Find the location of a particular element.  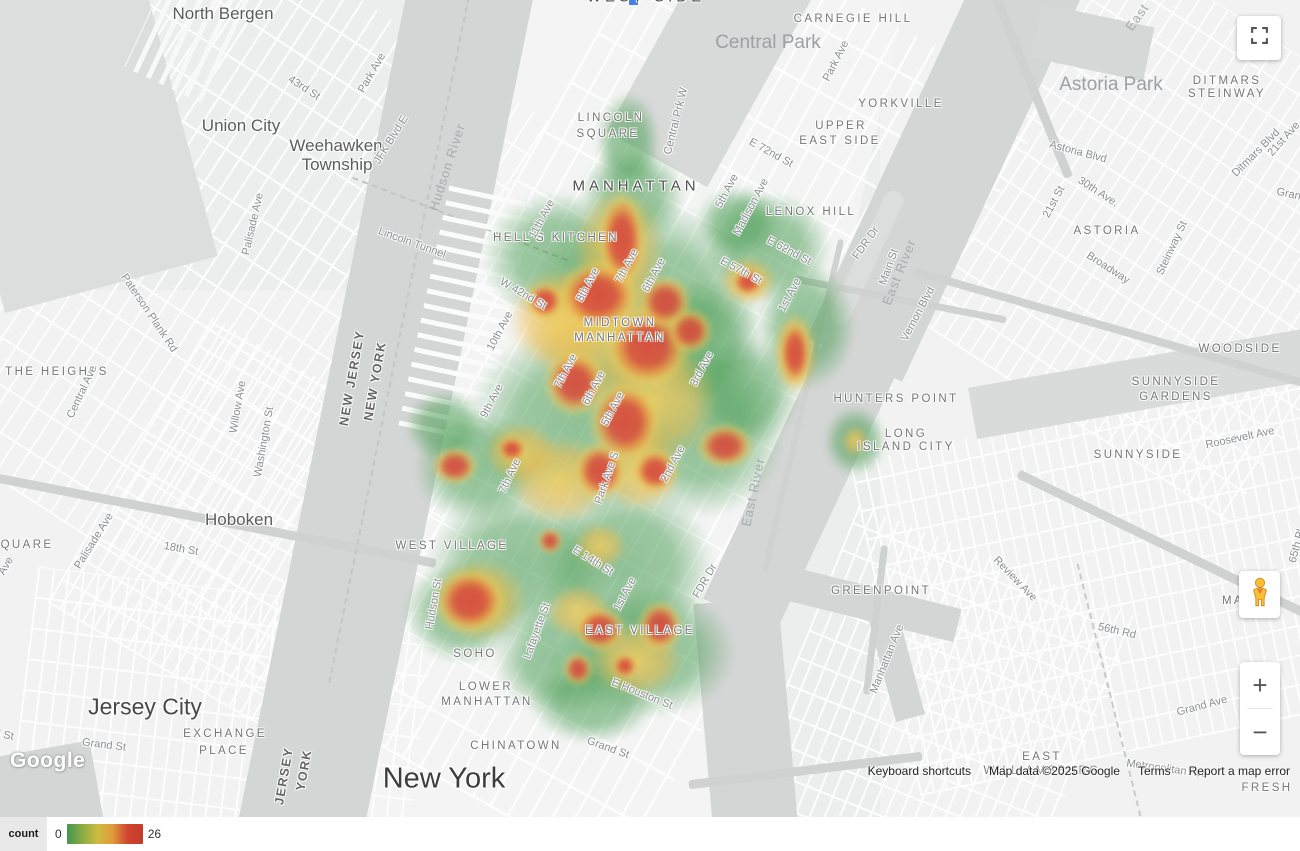

map-label: Hoboken is located at coordinates (239, 519).